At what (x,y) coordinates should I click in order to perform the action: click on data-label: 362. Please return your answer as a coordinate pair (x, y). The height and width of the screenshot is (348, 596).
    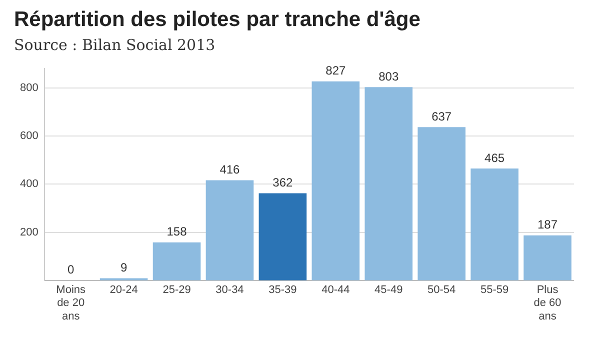
    Looking at the image, I should click on (283, 183).